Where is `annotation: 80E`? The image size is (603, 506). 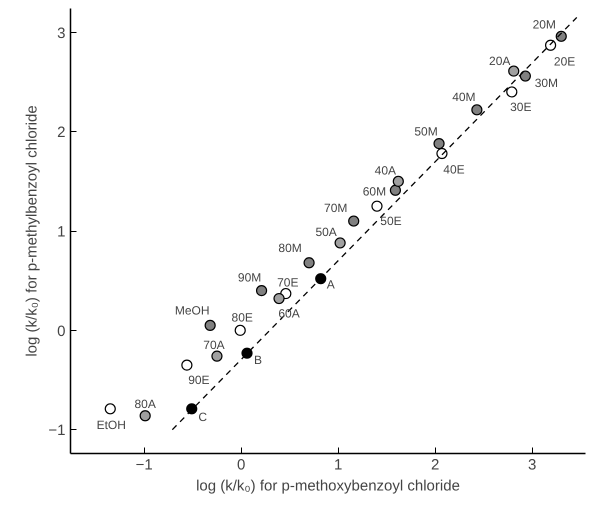 annotation: 80E is located at coordinates (242, 317).